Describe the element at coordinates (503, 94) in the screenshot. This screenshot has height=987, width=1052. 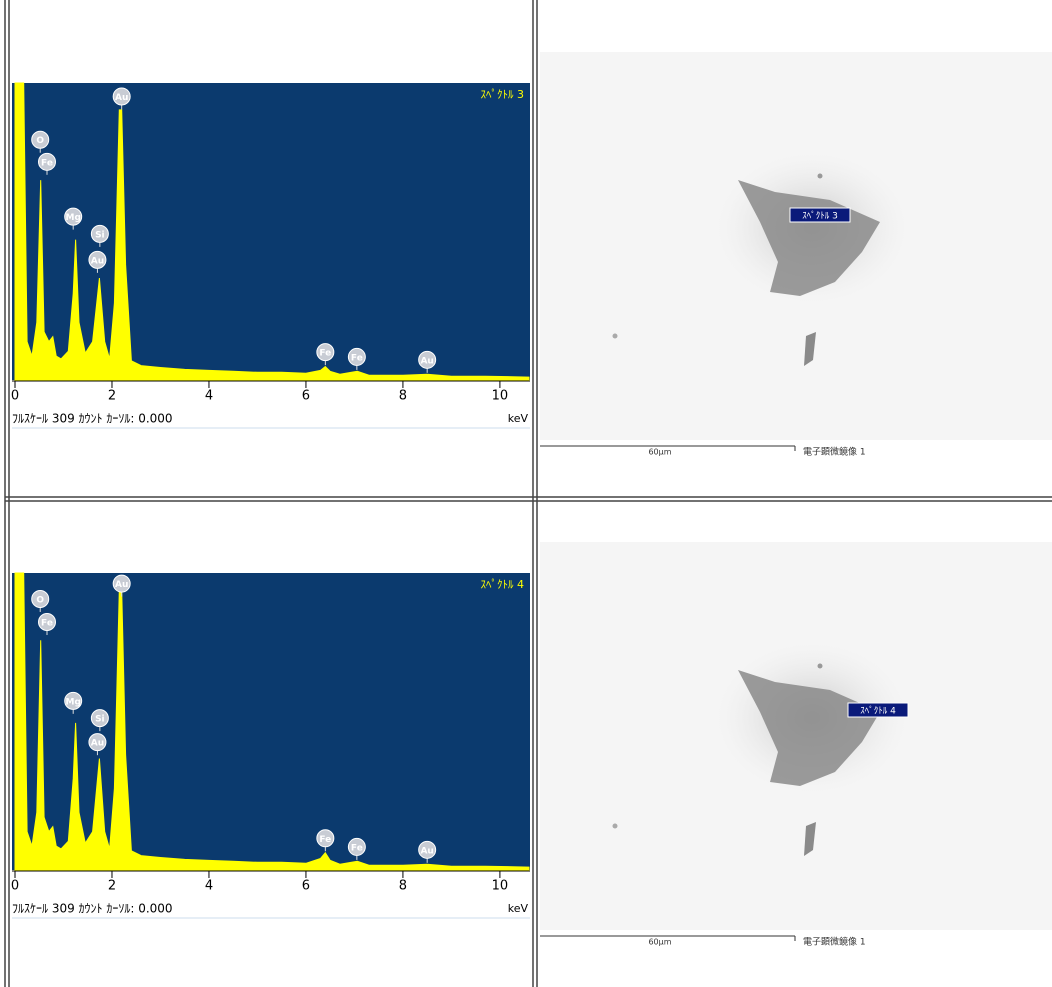
I see `chart-title: ｽﾍﾟｸﾄﾙ 3` at that location.